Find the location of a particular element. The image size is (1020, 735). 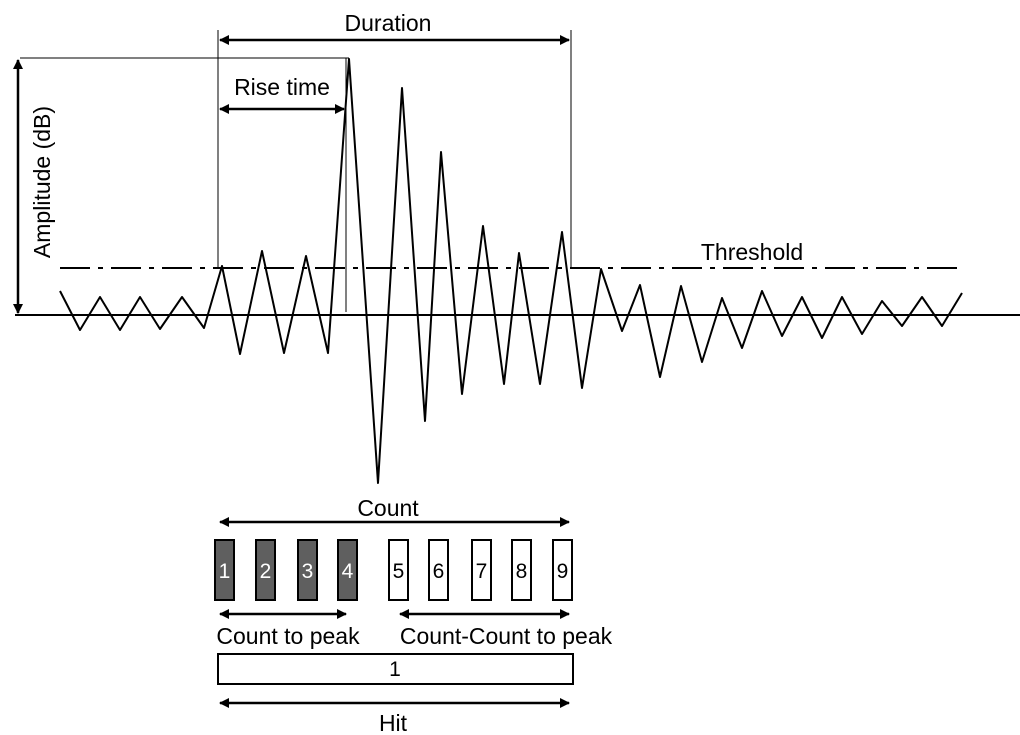

count-box-label: 6 is located at coordinates (439, 571).